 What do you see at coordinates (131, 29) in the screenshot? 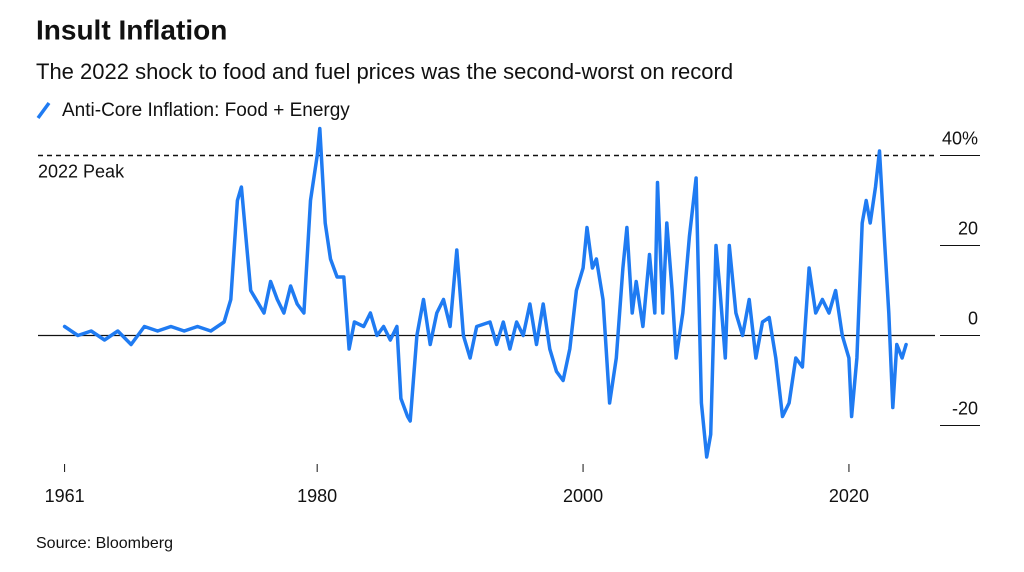
I see `chart-title: Insult Inflation` at bounding box center [131, 29].